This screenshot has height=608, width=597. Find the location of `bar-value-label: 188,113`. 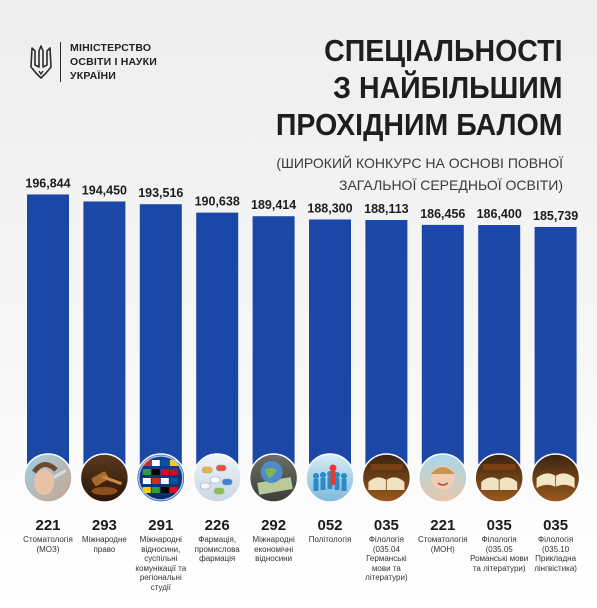

bar-value-label: 188,113 is located at coordinates (386, 209).